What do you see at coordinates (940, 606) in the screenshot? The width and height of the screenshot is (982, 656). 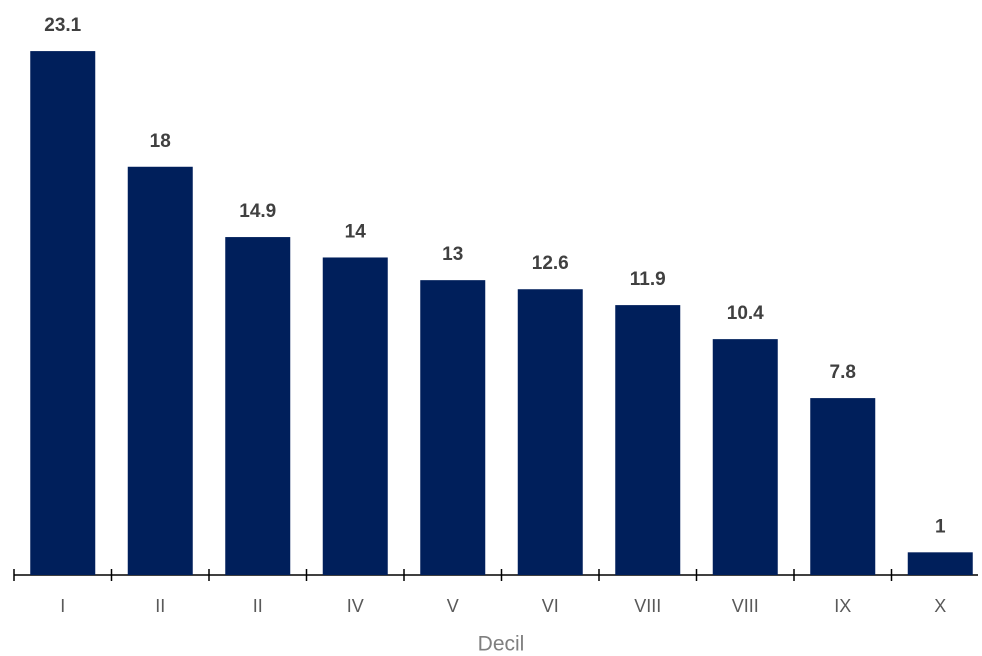 I see `x-tick-label: X` at bounding box center [940, 606].